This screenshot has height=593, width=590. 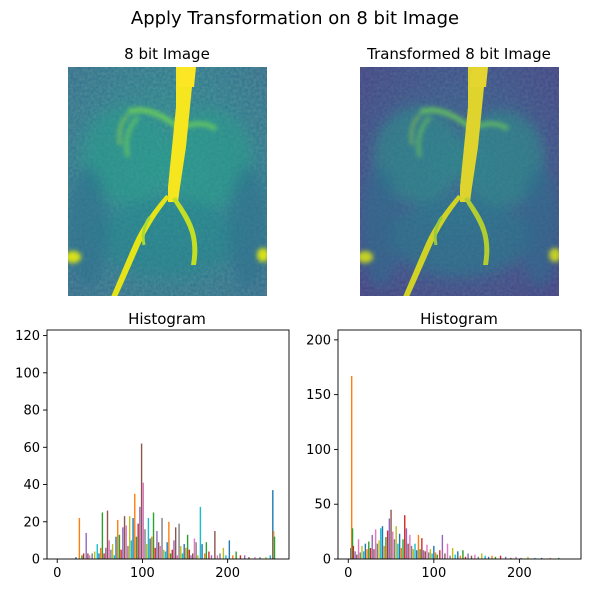 I want to click on y-tick-label: 120, so click(x=27, y=336).